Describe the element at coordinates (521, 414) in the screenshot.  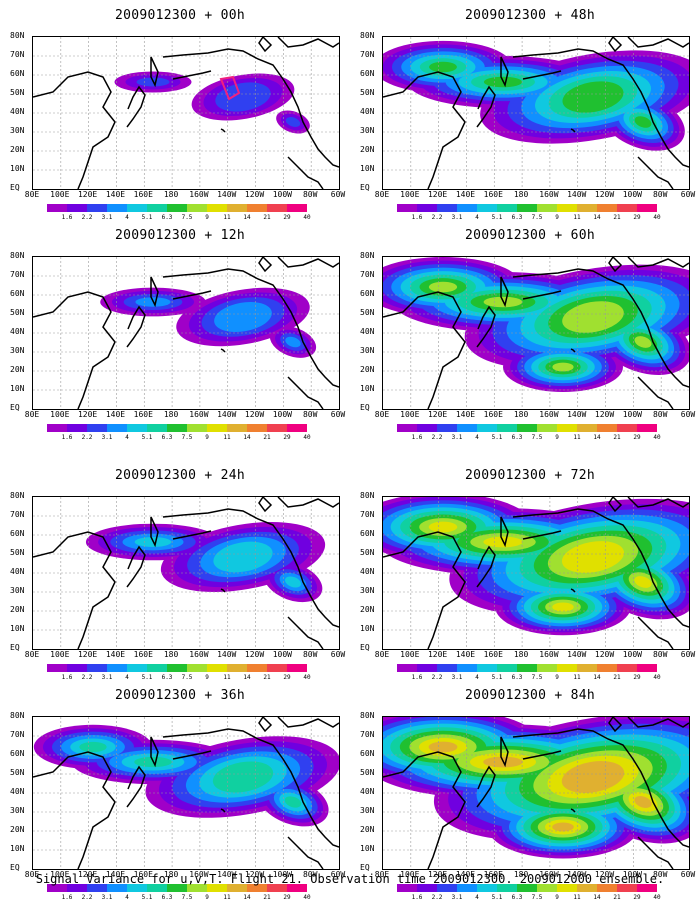
I see `lon-tick-label: 180` at that location.